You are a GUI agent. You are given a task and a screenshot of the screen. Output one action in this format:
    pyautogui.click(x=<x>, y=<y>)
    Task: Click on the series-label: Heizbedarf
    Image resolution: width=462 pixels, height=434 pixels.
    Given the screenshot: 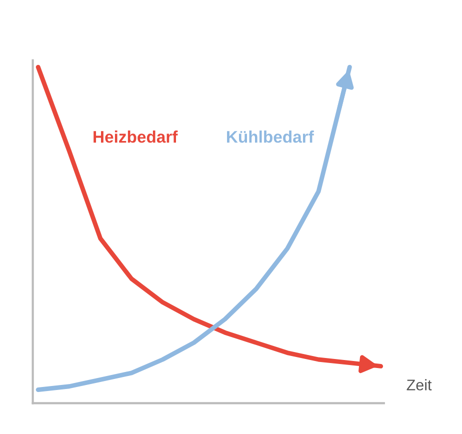 What is the action you would take?
    pyautogui.click(x=136, y=136)
    